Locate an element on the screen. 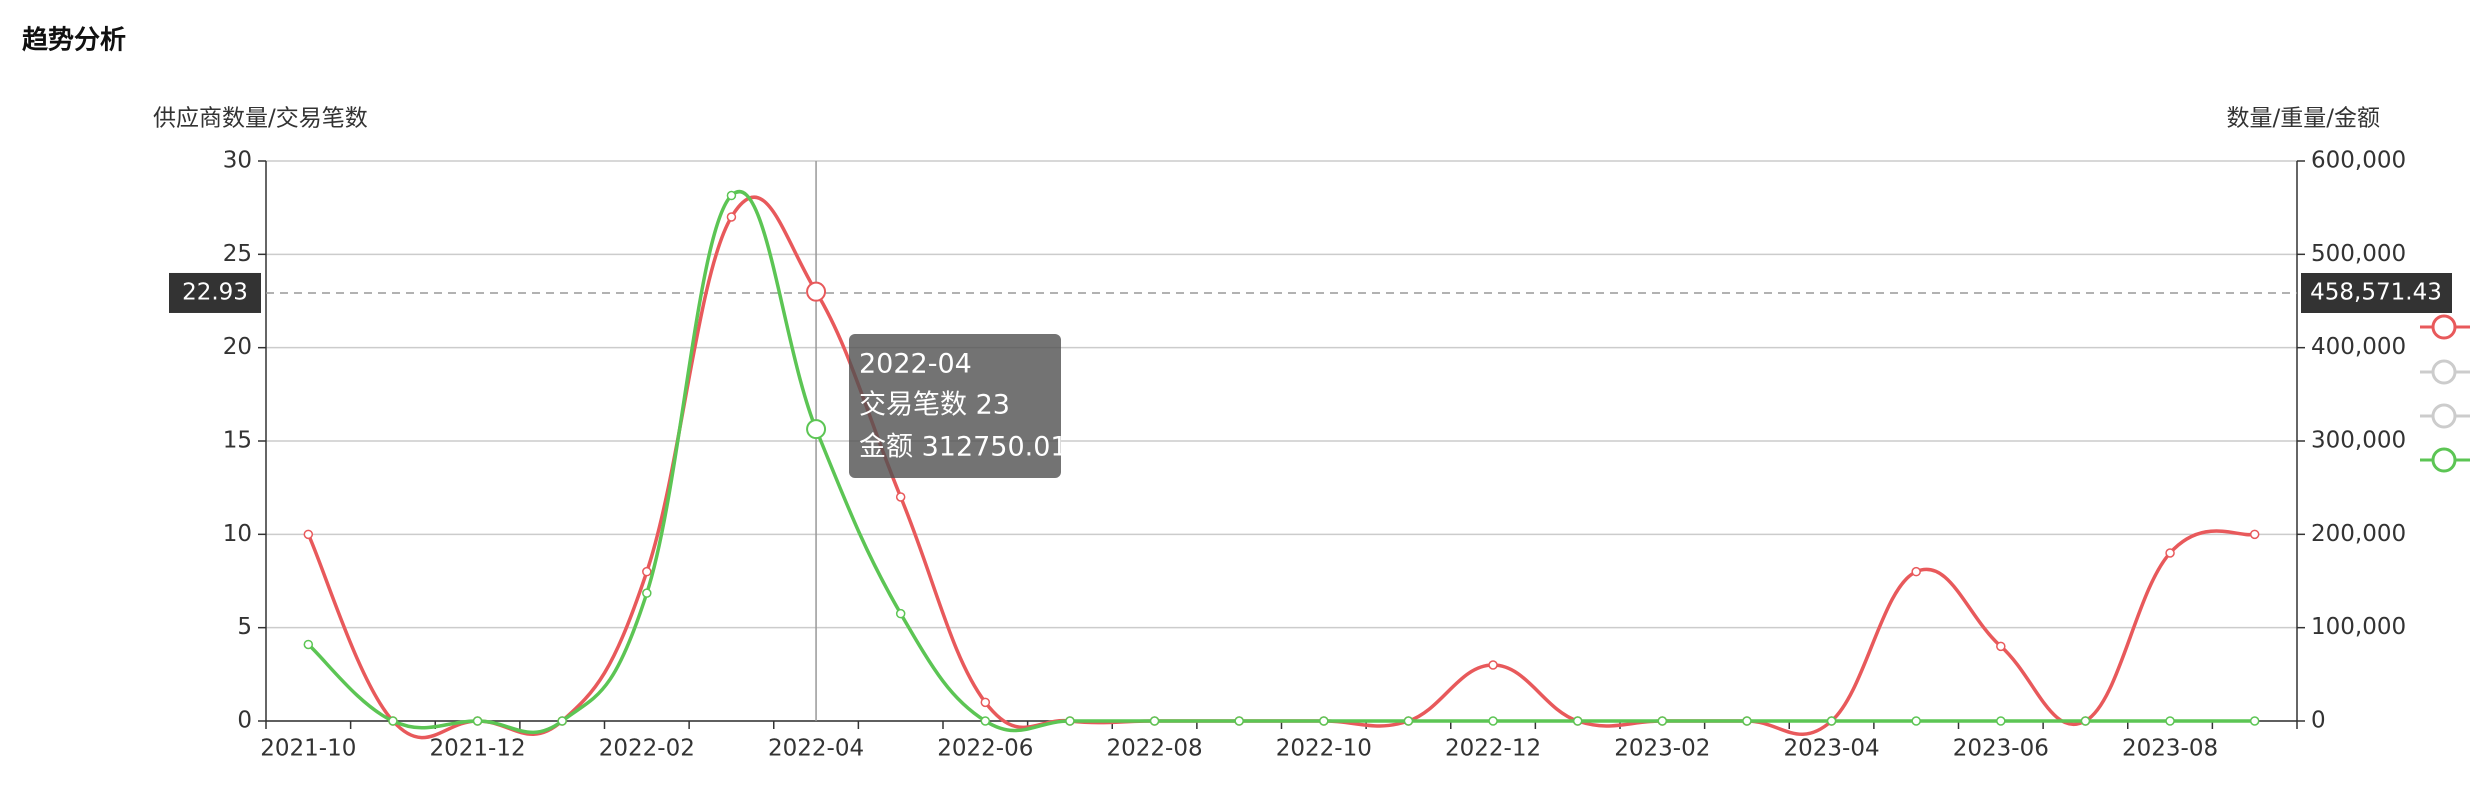 This screenshot has width=2480, height=792. tooltip-bg is located at coordinates (955, 406).